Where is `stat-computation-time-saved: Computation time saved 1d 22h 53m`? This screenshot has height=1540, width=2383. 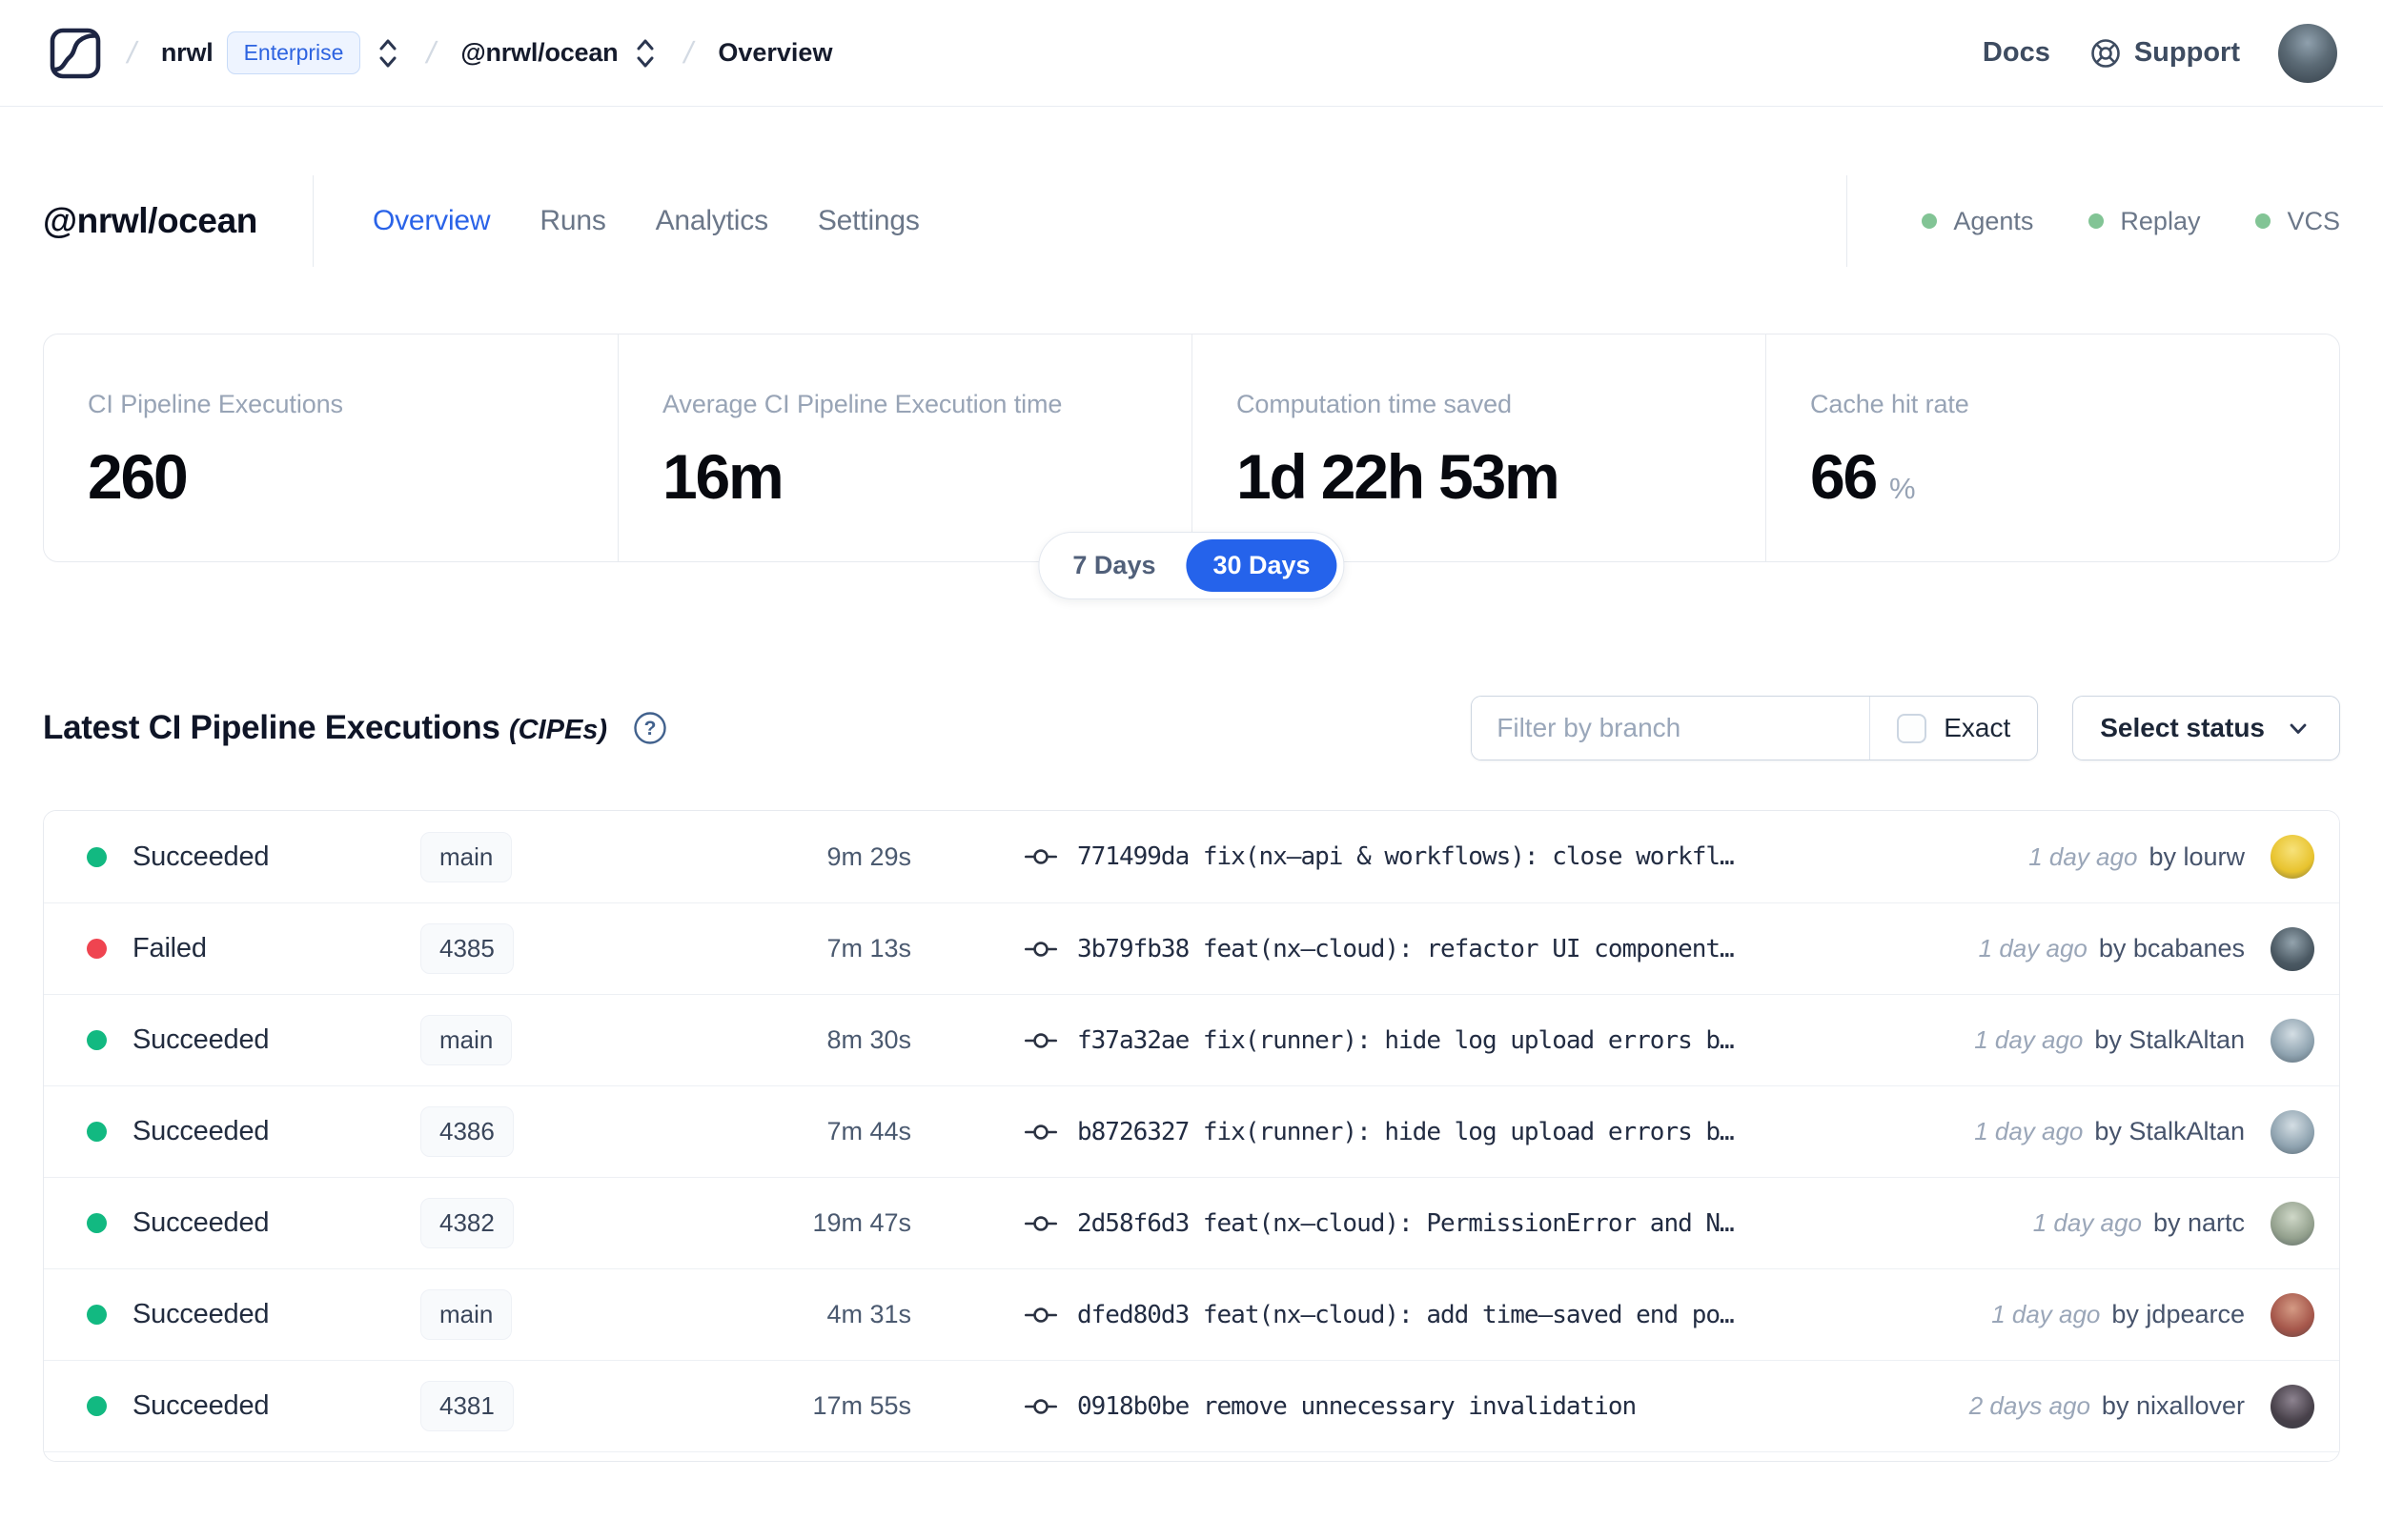
stat-computation-time-saved: Computation time saved 1d 22h 53m is located at coordinates (1479, 447).